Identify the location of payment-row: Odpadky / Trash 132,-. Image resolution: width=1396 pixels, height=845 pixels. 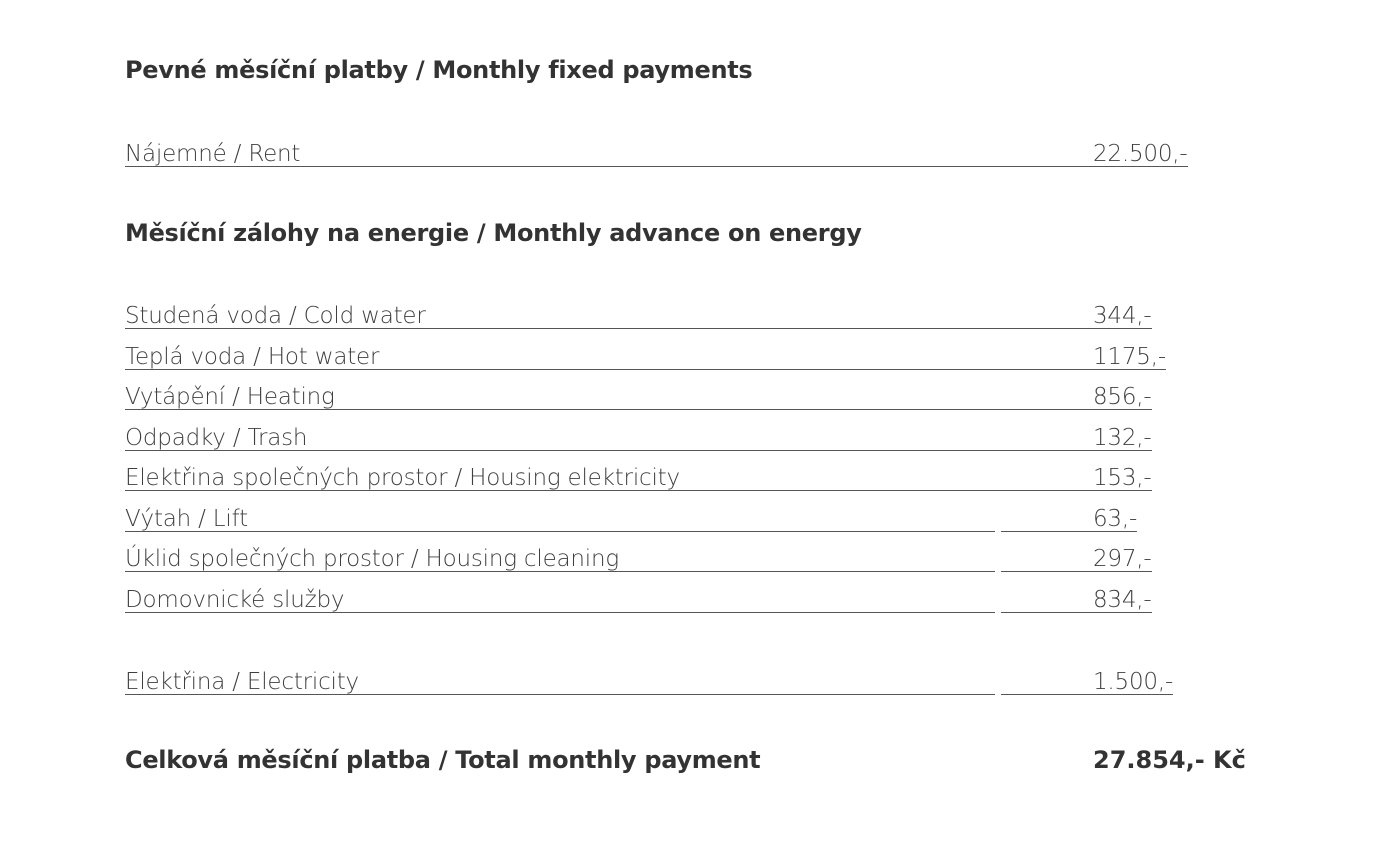
(638, 434).